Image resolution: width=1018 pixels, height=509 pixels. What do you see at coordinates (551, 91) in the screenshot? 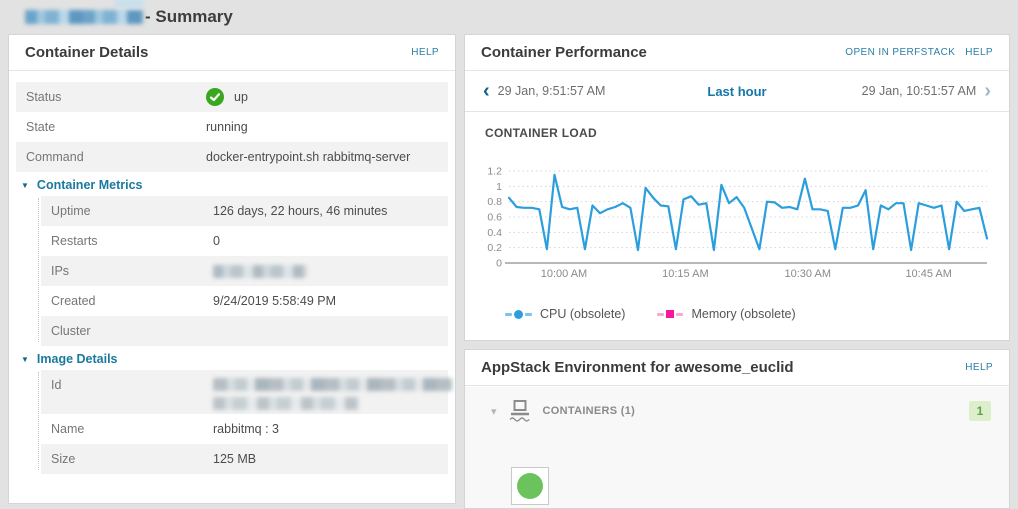
I see `time-range-start: 29 Jan, 9:51:57 AM` at bounding box center [551, 91].